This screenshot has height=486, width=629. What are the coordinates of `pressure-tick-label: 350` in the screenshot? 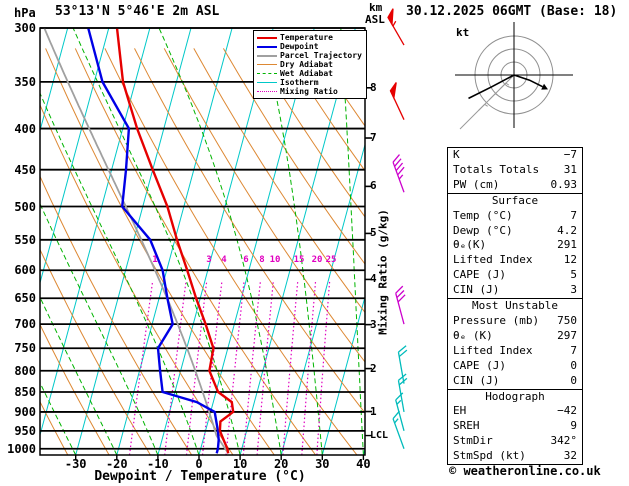 It's located at (25, 81).